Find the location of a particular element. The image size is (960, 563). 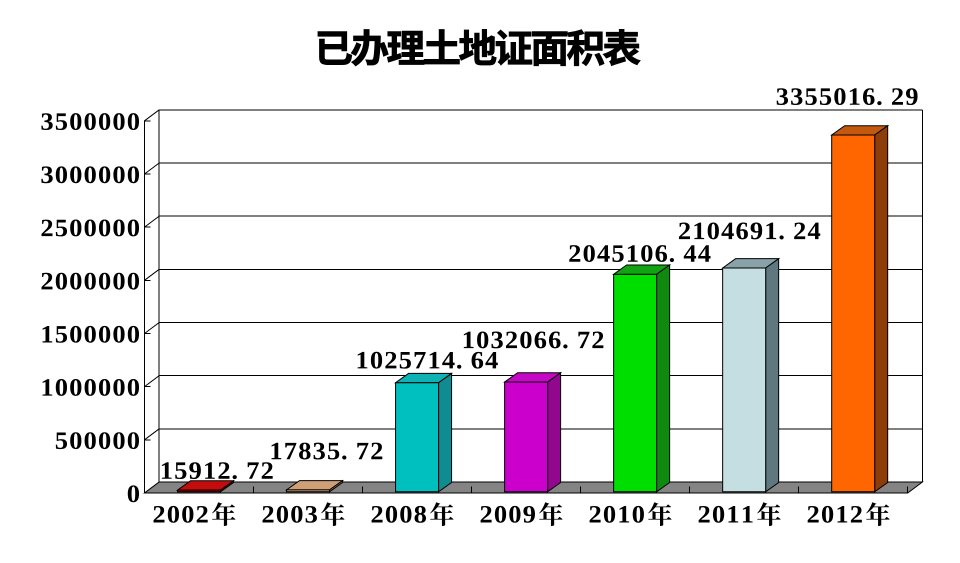

data-label-2003年-char-5 is located at coordinates (344, 457).